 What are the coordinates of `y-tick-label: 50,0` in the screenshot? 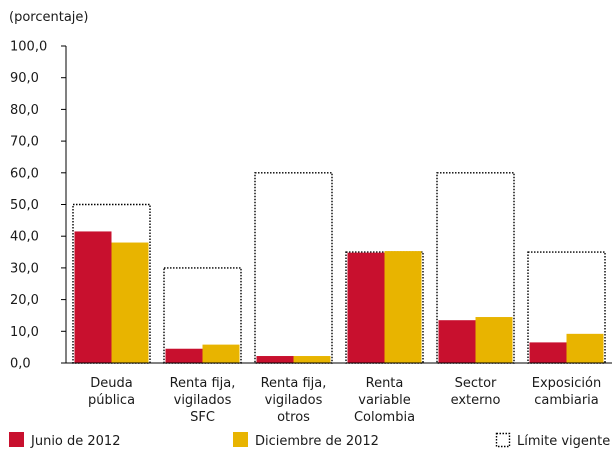 It's located at (24, 205).